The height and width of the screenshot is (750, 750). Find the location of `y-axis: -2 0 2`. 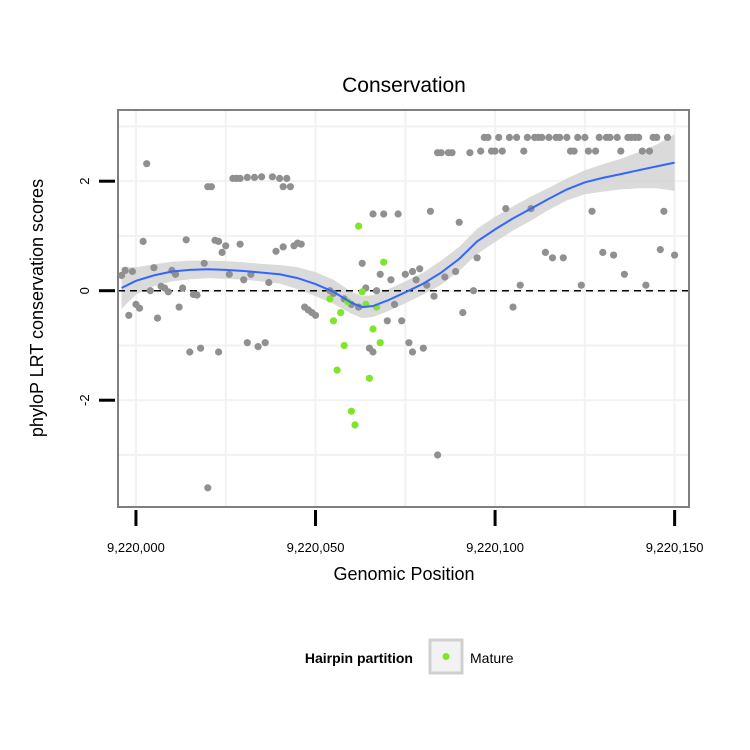

y-axis: -2 0 2 is located at coordinates (96, 292).